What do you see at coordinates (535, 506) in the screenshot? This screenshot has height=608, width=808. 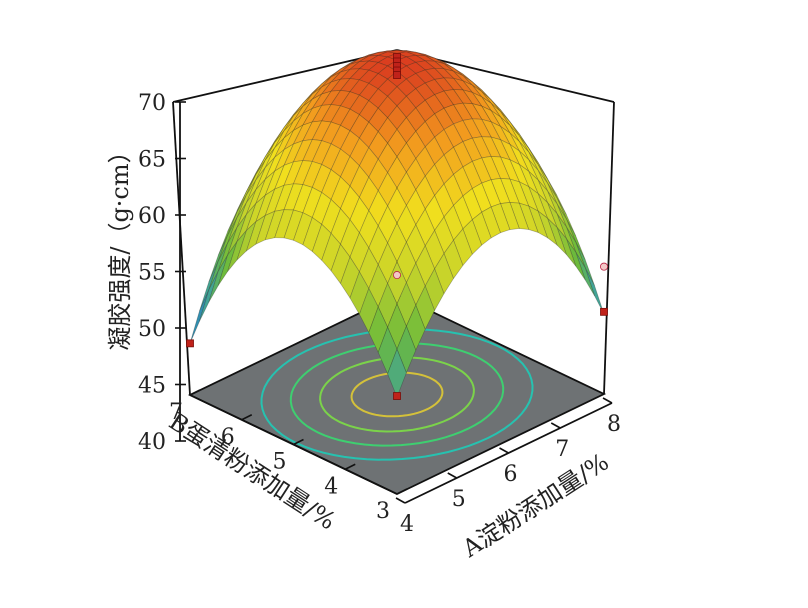 I see `x-axis-label: A淀粉添加量/%` at bounding box center [535, 506].